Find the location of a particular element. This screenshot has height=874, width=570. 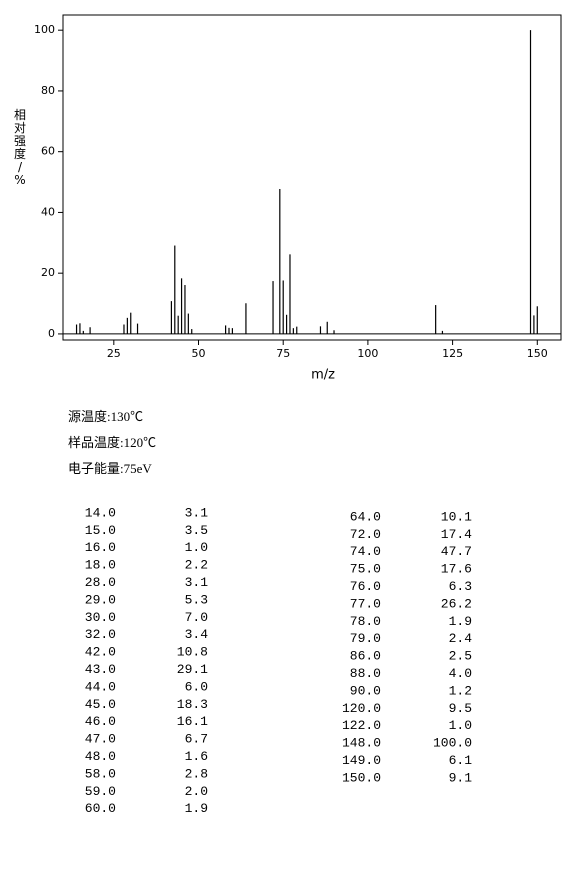

mass-cell: 43.0 is located at coordinates (100, 669).